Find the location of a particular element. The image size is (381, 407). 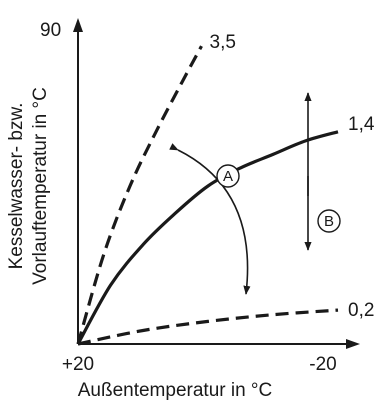

annotation-a-circle is located at coordinates (228, 176).